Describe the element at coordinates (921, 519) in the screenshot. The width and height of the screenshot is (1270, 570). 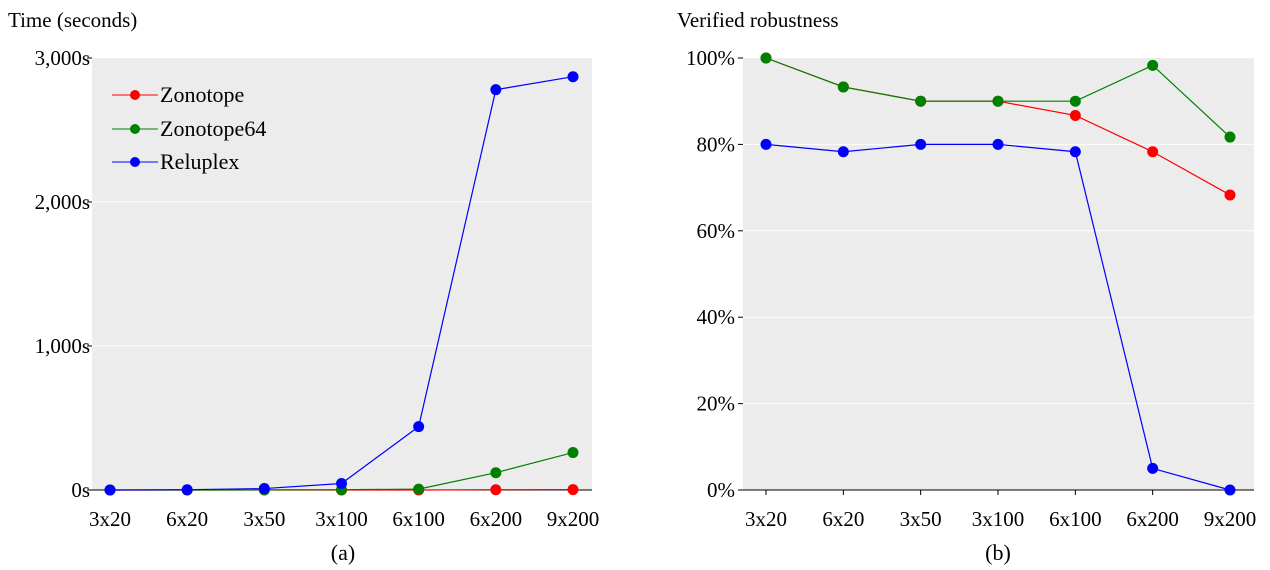
I see `chart-b-xtick-label: 3x50` at that location.